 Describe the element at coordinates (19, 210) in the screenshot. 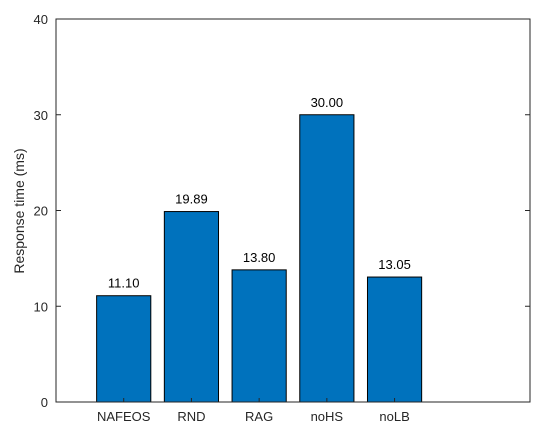

I see `y-axis-title: Response time (ms)` at that location.